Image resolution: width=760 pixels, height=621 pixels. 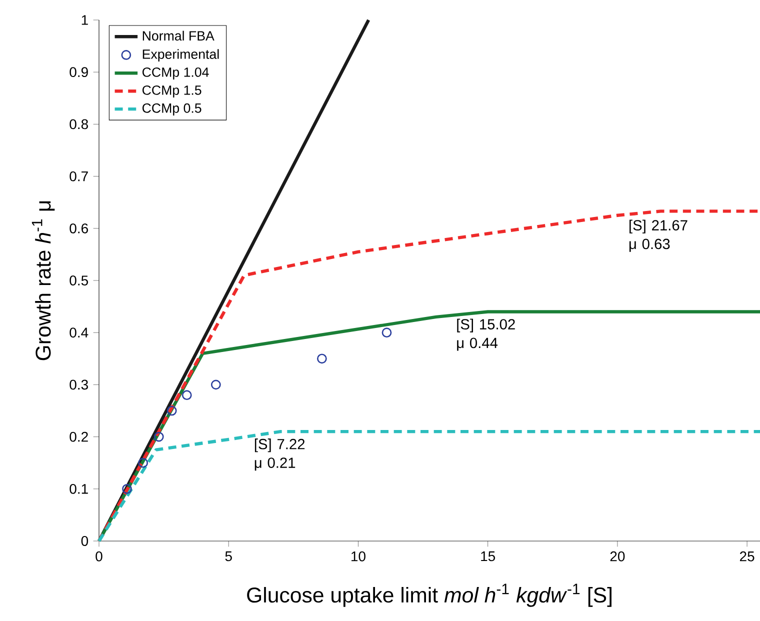 I want to click on y-tick-label: 0.9, so click(x=79, y=72).